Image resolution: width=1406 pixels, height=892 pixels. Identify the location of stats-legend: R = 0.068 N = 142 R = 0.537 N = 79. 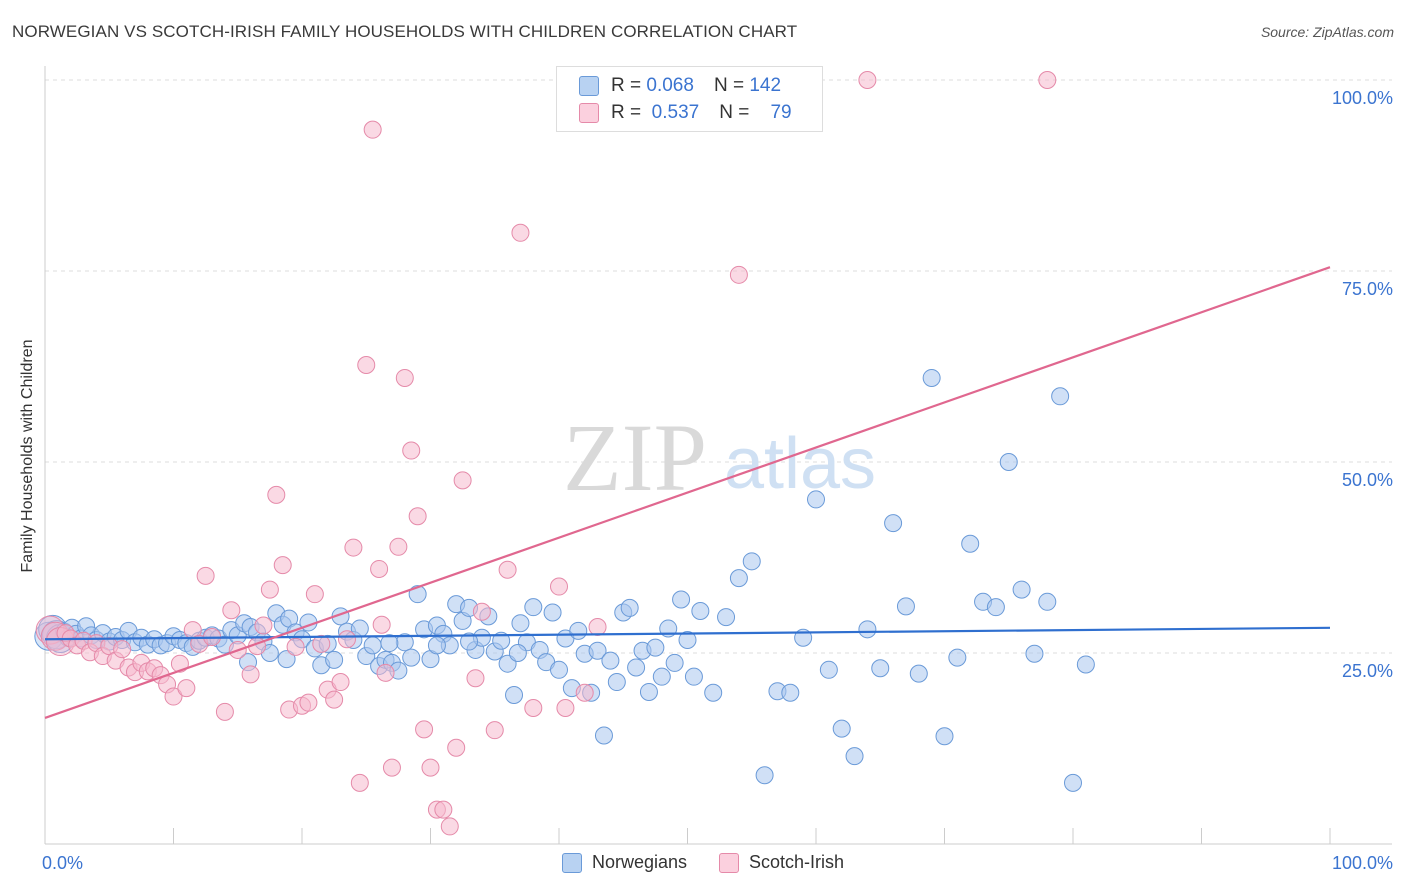
(689, 99).